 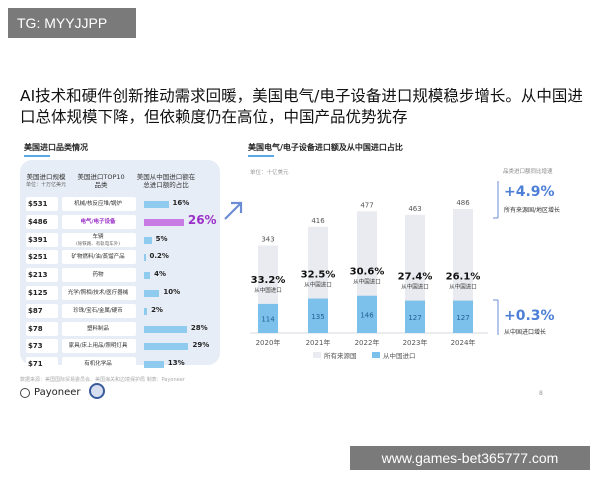 I want to click on total-value-label: 343, so click(x=267, y=239).